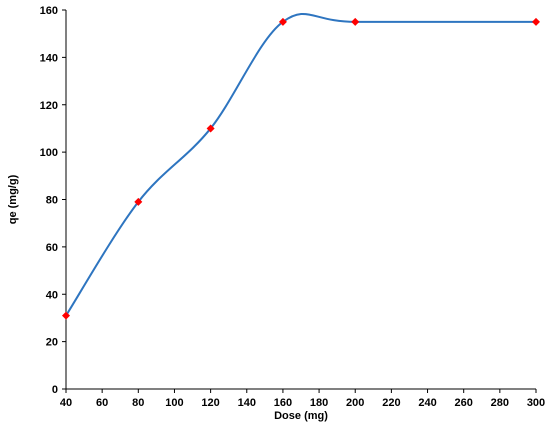 The image size is (550, 426). Describe the element at coordinates (138, 403) in the screenshot. I see `x-tick-label: 80` at that location.